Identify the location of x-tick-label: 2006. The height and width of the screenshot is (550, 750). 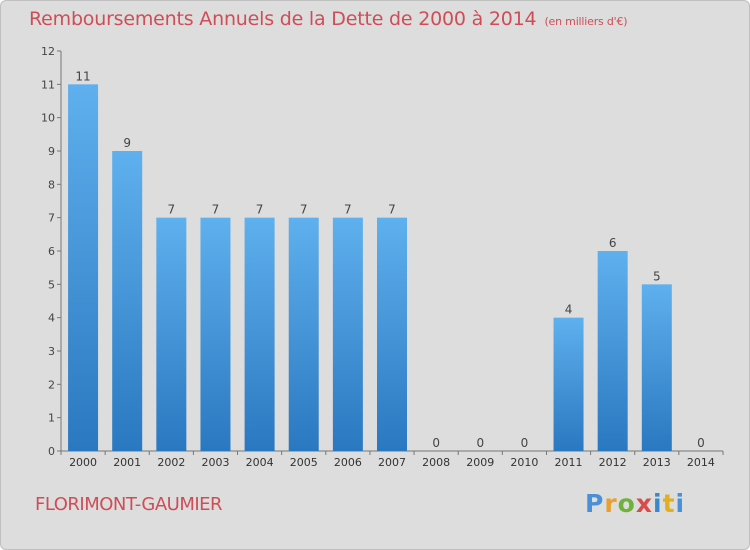
(348, 462).